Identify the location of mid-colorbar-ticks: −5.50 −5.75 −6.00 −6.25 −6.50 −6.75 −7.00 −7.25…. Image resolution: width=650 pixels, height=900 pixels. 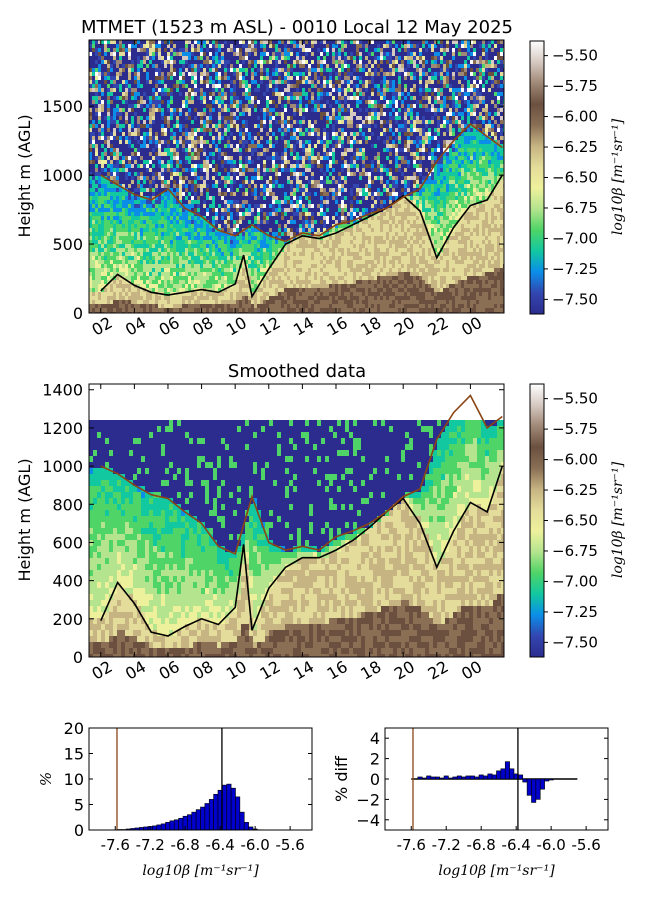
(571, 520).